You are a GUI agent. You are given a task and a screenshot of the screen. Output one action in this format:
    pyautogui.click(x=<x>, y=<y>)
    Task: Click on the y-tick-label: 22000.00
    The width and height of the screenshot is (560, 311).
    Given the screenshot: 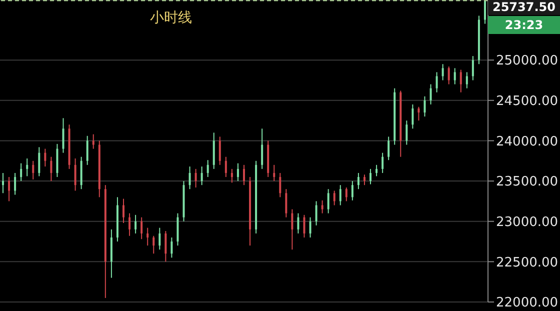 What is the action you would take?
    pyautogui.click(x=527, y=303)
    